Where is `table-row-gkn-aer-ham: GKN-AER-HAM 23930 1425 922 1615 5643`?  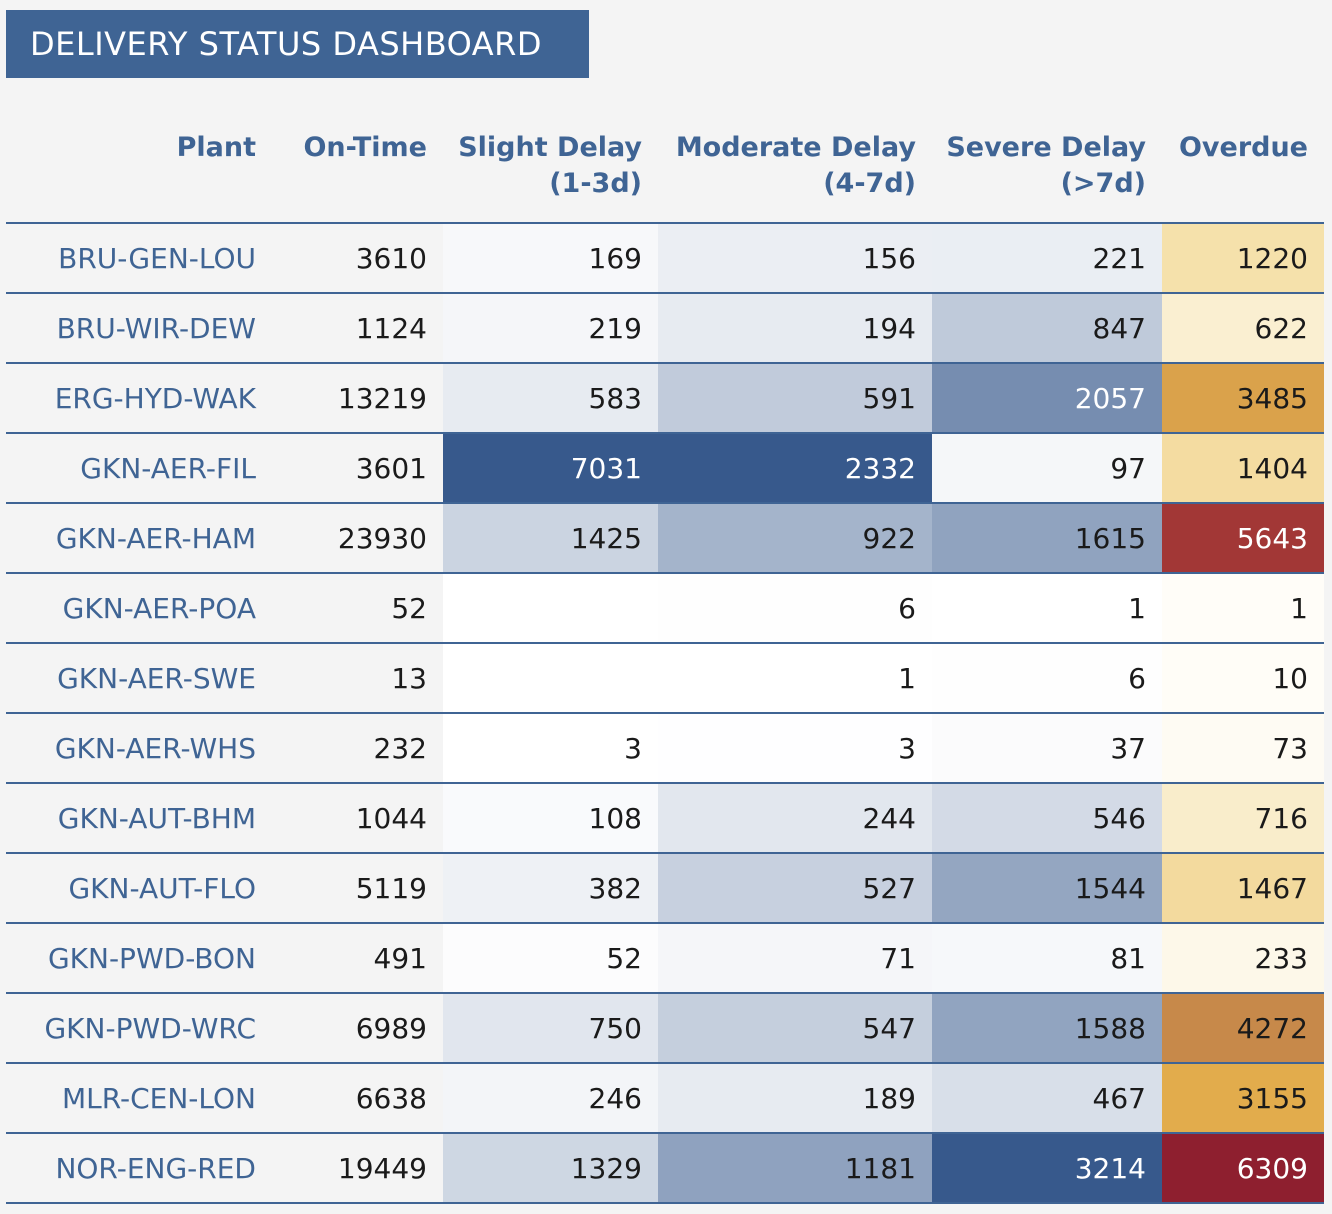
table-row-gkn-aer-ham: GKN-AER-HAM 23930 1425 922 1615 5643 is located at coordinates (665, 539).